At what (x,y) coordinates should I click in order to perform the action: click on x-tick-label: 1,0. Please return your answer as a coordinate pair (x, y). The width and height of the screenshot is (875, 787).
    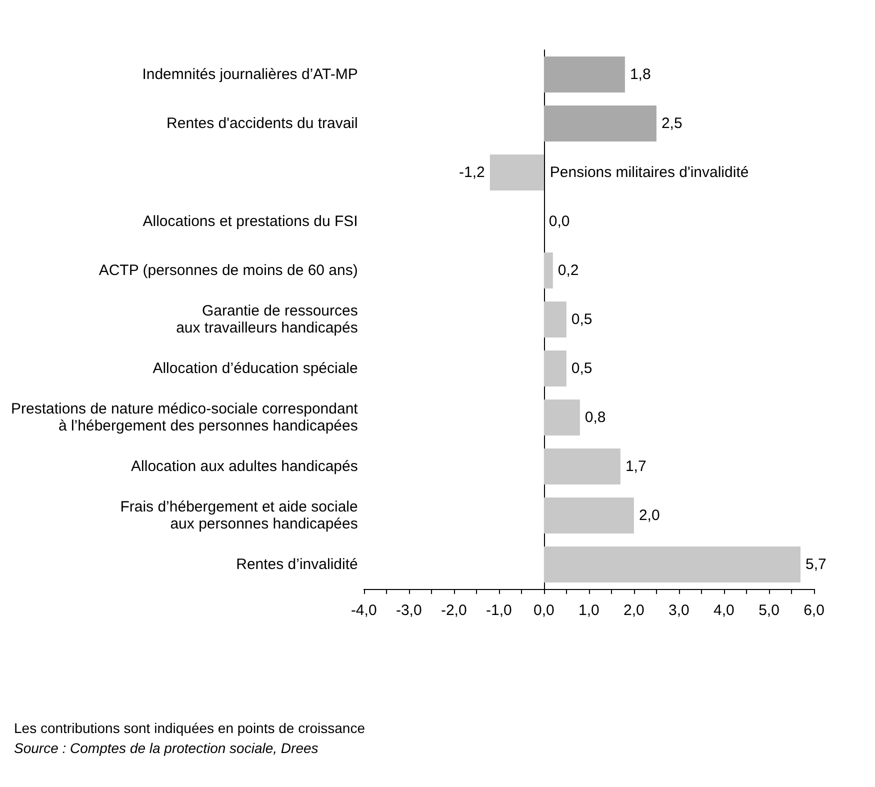
    Looking at the image, I should click on (589, 610).